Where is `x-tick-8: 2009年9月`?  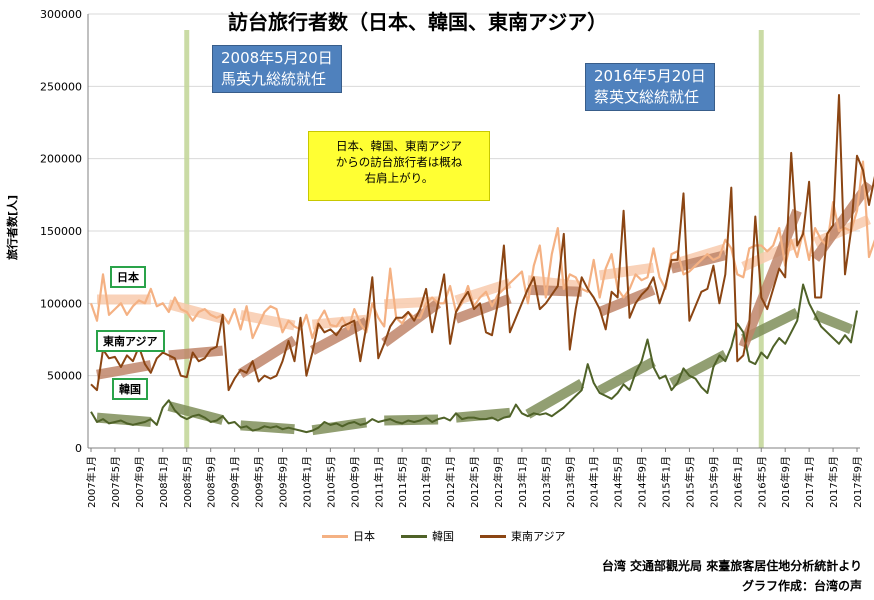 x-tick-8: 2009年9月 is located at coordinates (283, 482).